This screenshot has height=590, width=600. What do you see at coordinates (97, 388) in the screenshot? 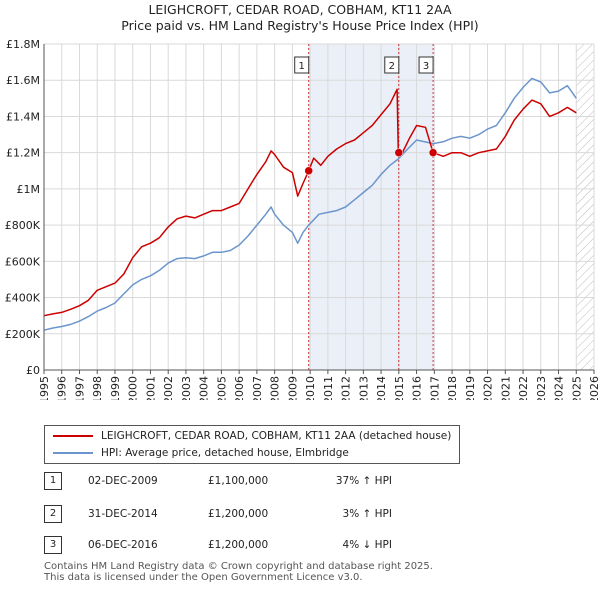
I see `x-tick-label: 1998` at bounding box center [97, 388].